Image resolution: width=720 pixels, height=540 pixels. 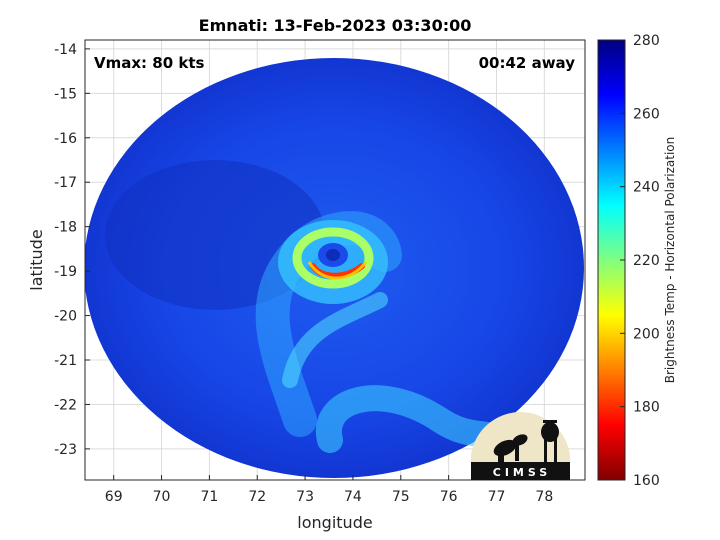 I want to click on x-tick-label: 75, so click(x=401, y=497).